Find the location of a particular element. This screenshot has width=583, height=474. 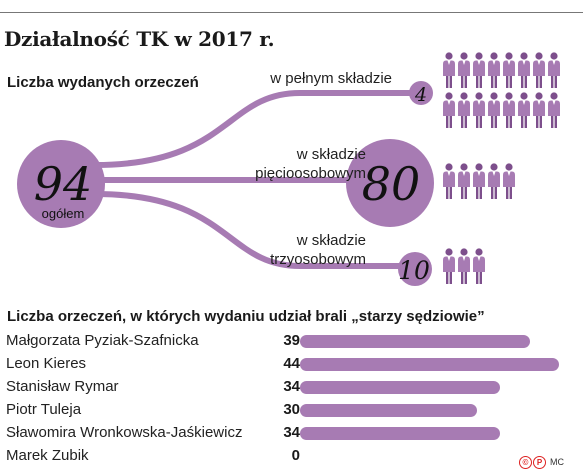

judge-row: Marek Zubik 0 is located at coordinates (291, 456).